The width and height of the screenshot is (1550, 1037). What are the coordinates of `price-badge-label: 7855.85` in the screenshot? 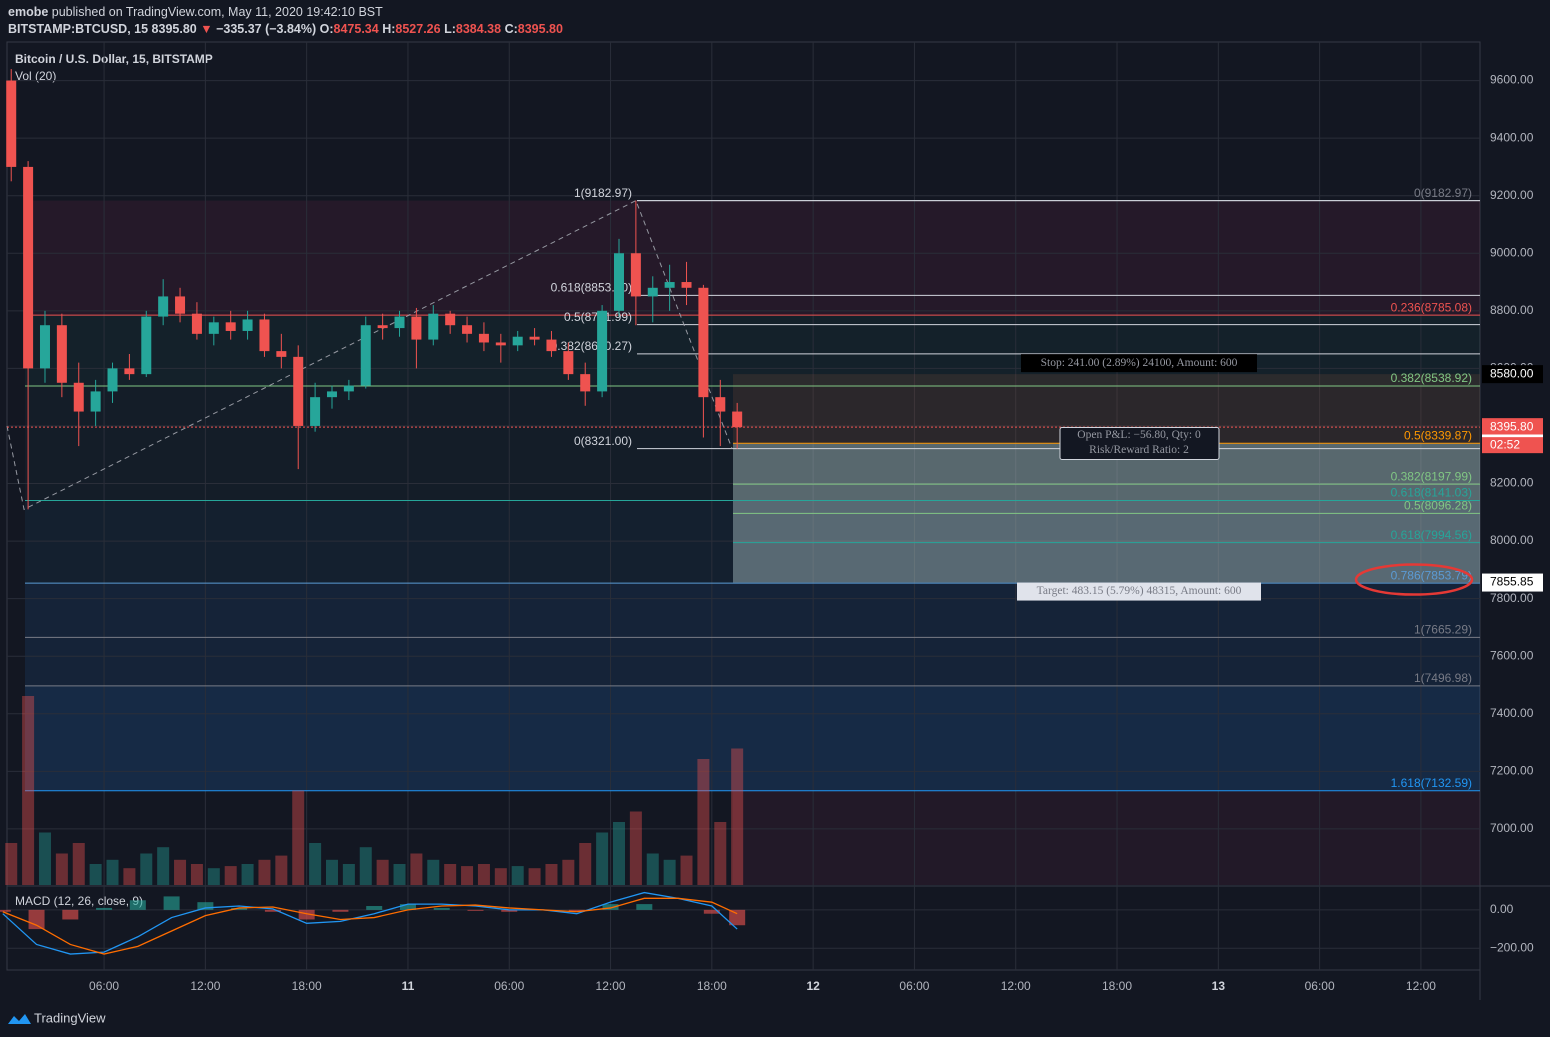 It's located at (1512, 582).